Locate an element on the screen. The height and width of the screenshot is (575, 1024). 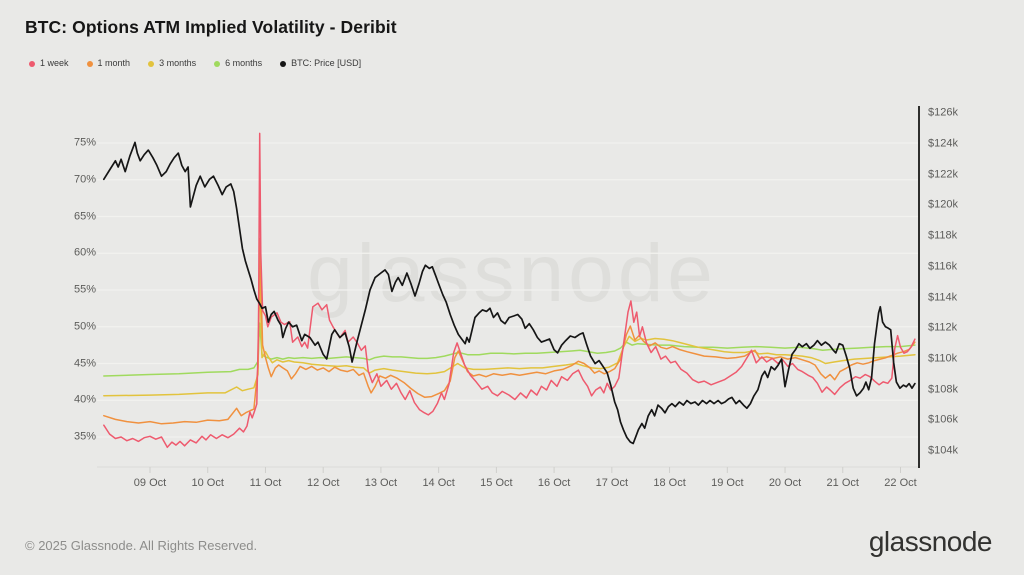
y-axis-left-label: 55% is located at coordinates (84, 289).